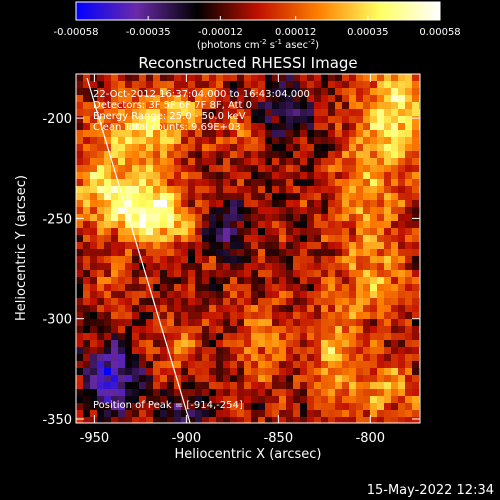 This screenshot has width=500, height=500. What do you see at coordinates (258, 11) in the screenshot?
I see `colorbar` at bounding box center [258, 11].